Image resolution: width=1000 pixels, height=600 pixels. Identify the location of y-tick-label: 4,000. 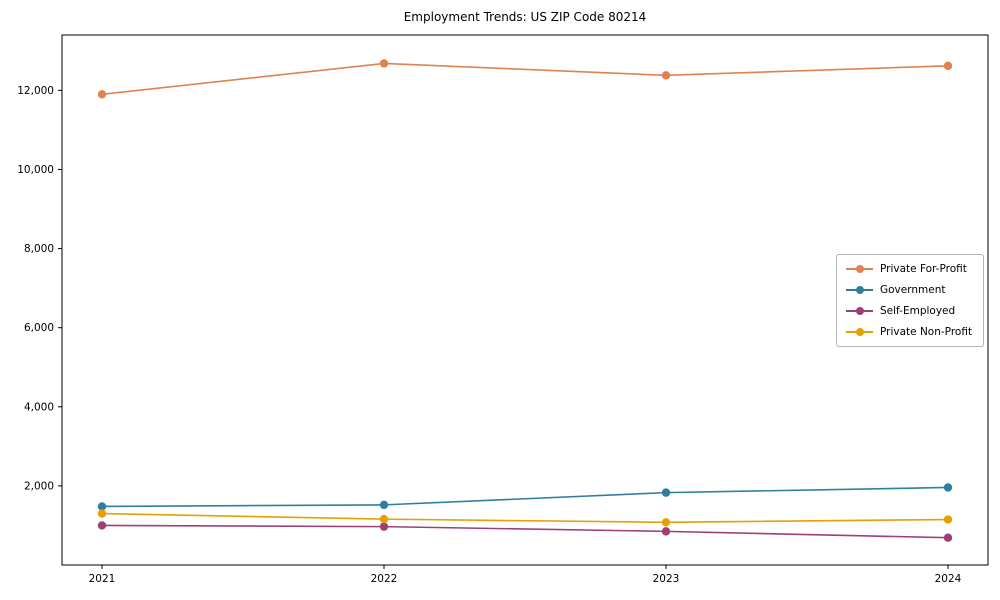
(39, 407).